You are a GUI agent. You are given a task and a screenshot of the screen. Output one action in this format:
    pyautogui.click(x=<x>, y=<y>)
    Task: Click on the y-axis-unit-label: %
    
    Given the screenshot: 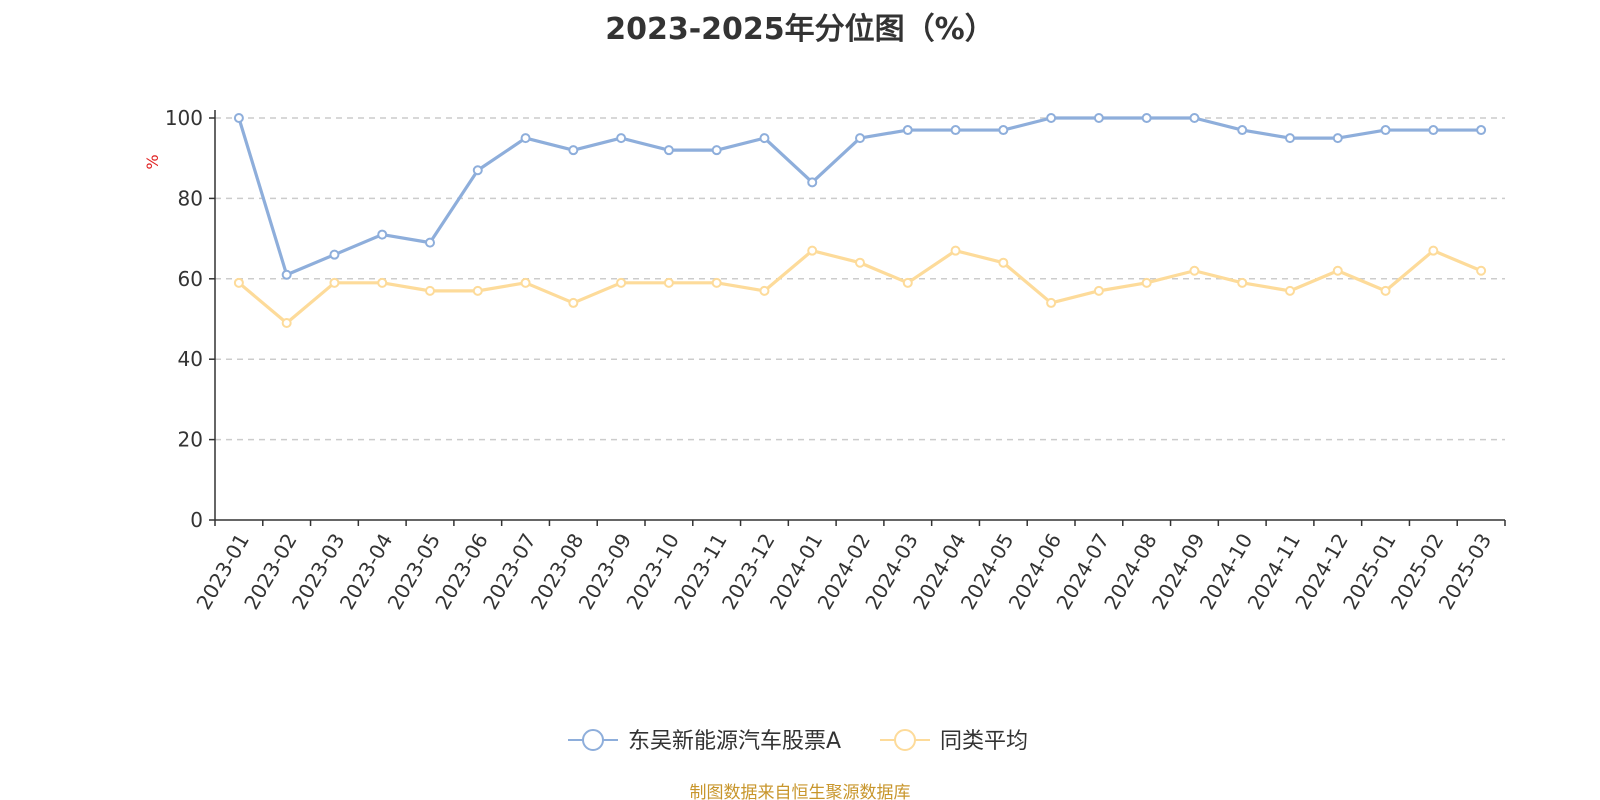 What is the action you would take?
    pyautogui.click(x=152, y=161)
    